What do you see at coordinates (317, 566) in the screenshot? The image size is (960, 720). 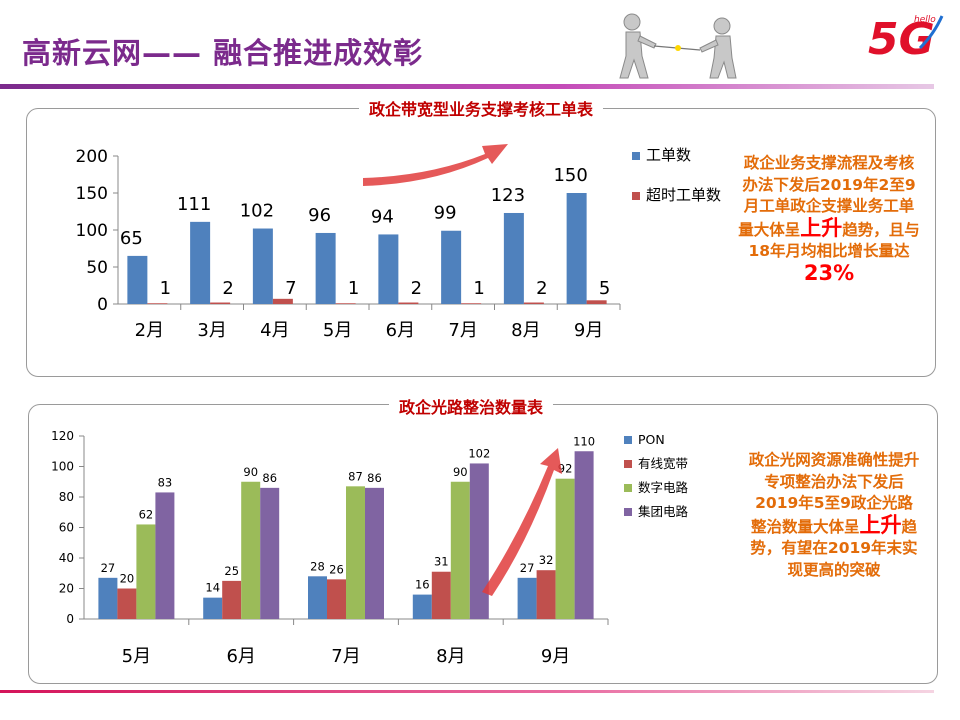 I see `data-label: 28` at bounding box center [317, 566].